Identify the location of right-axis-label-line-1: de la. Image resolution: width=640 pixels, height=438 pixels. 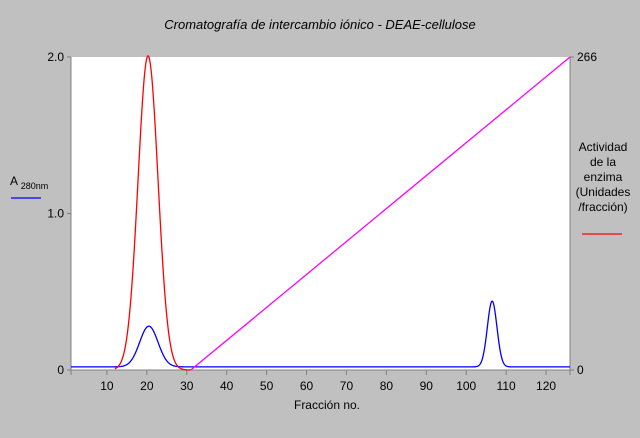
(603, 162).